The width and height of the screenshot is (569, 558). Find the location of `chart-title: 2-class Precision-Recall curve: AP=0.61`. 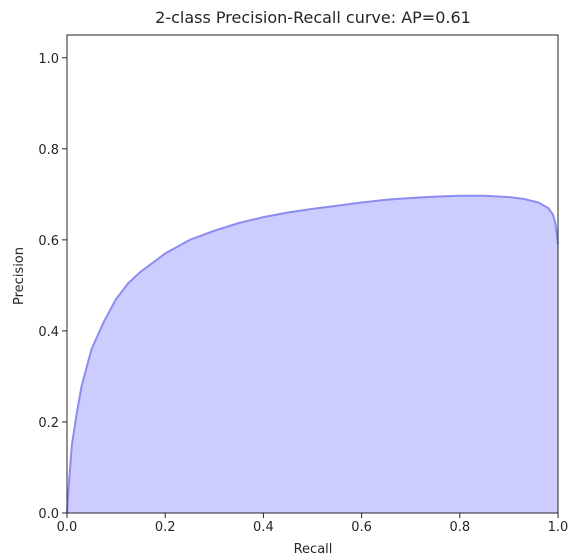

chart-title: 2-class Precision-Recall curve: AP=0.61 is located at coordinates (313, 17).